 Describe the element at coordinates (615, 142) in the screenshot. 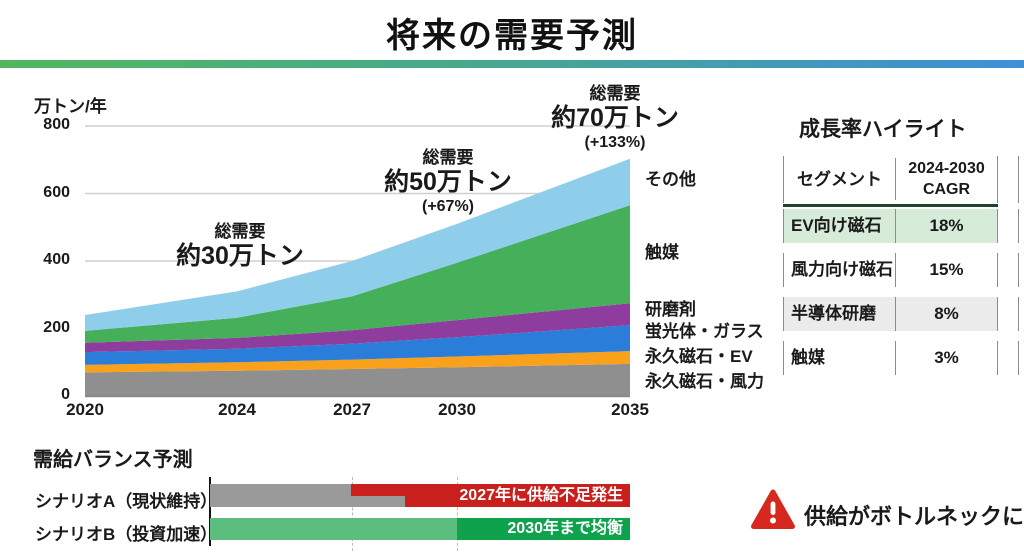

I see `annotation-delta: (+133%)` at that location.